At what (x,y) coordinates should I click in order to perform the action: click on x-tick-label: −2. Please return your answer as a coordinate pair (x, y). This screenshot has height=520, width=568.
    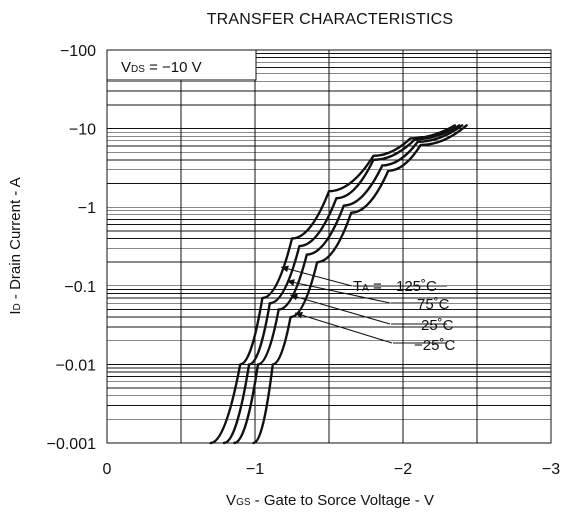
    Looking at the image, I should click on (403, 469).